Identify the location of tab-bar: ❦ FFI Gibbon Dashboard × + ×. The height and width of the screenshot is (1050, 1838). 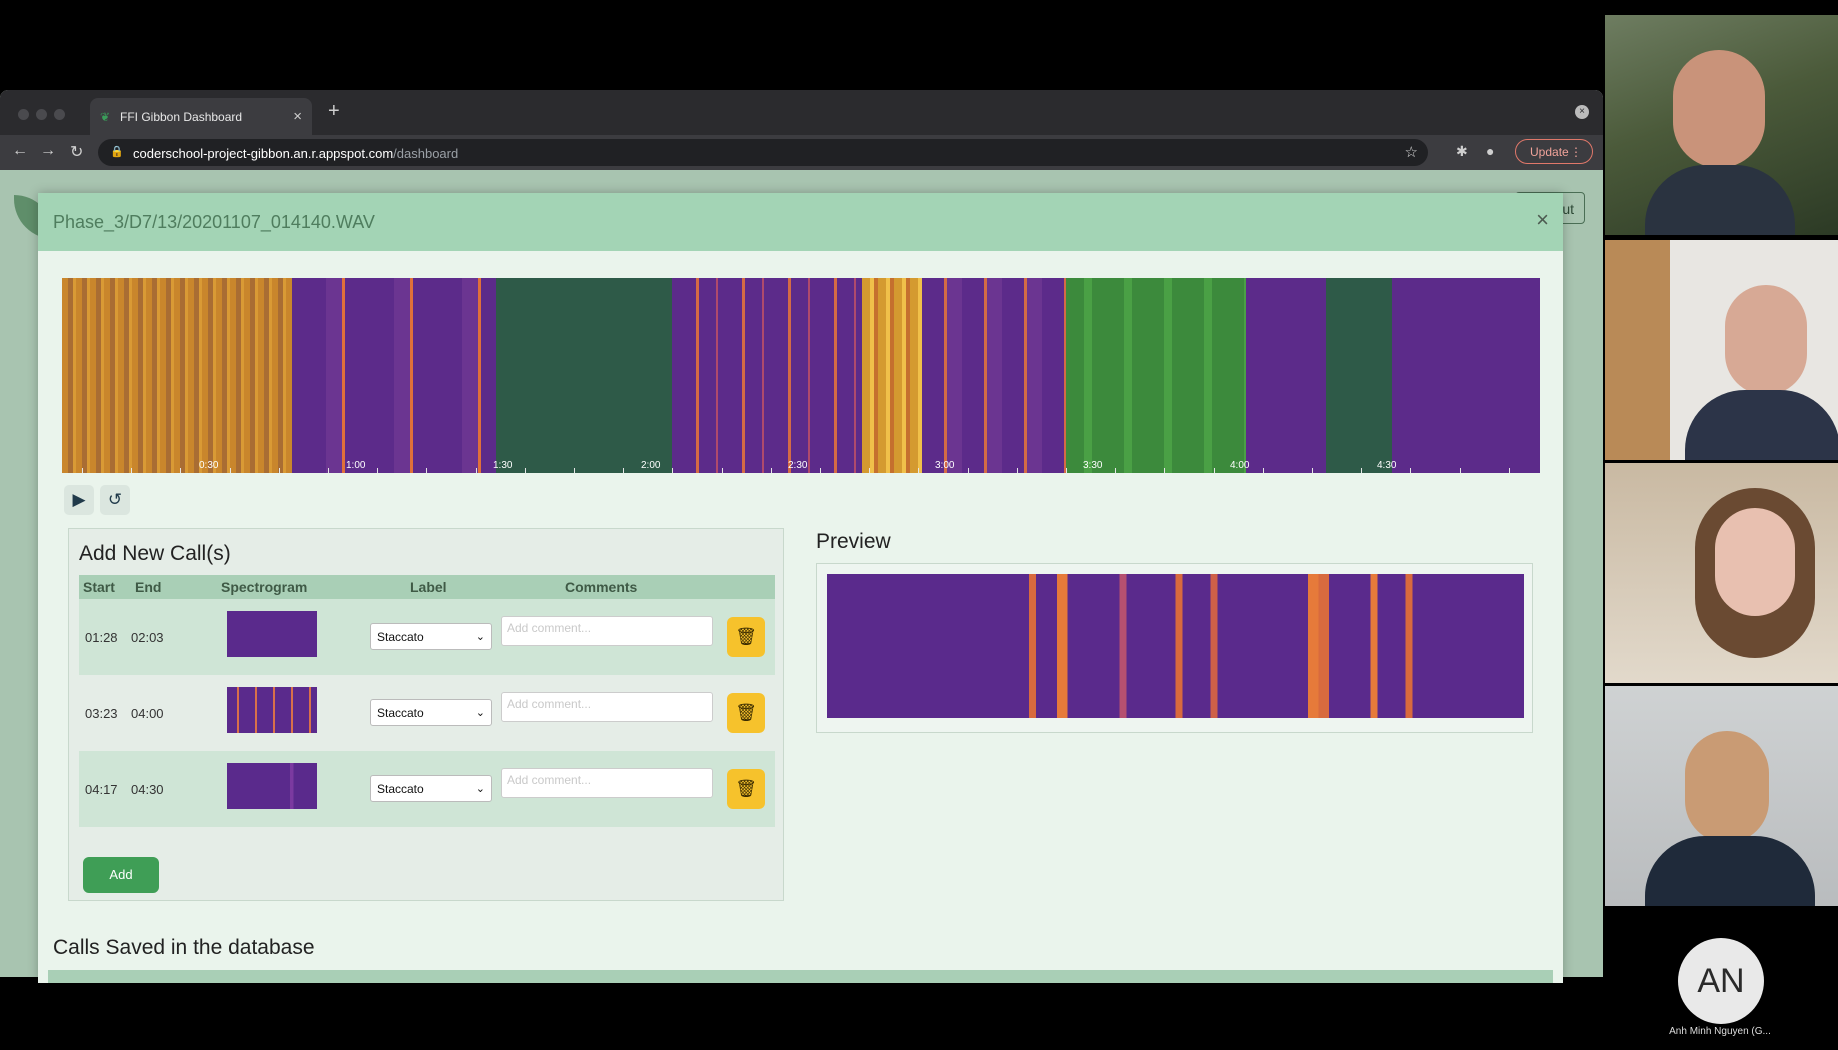
(801, 112).